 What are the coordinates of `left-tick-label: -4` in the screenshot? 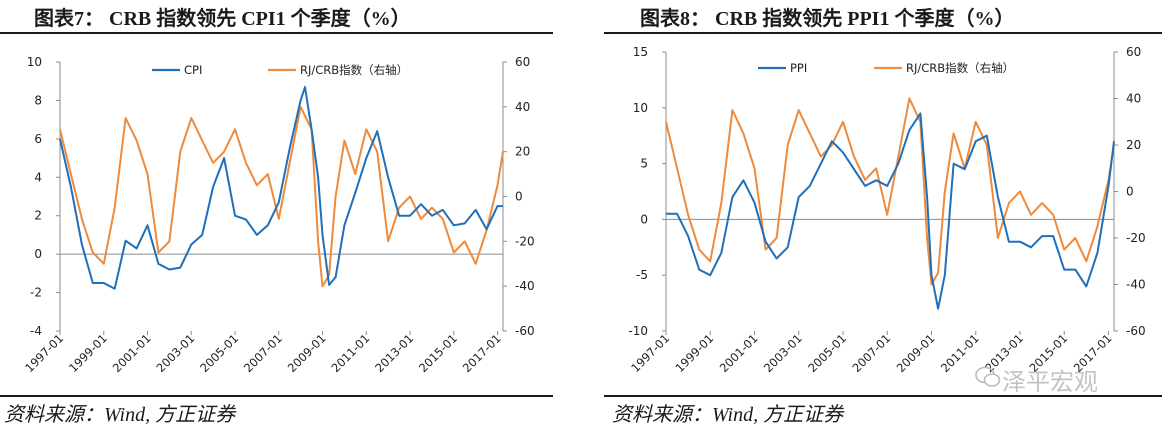 It's located at (36, 331).